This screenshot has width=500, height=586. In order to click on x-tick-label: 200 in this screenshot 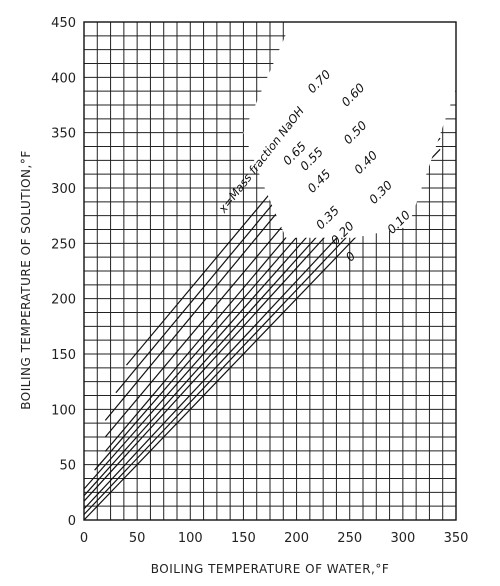, I will do `click(296, 538)`.